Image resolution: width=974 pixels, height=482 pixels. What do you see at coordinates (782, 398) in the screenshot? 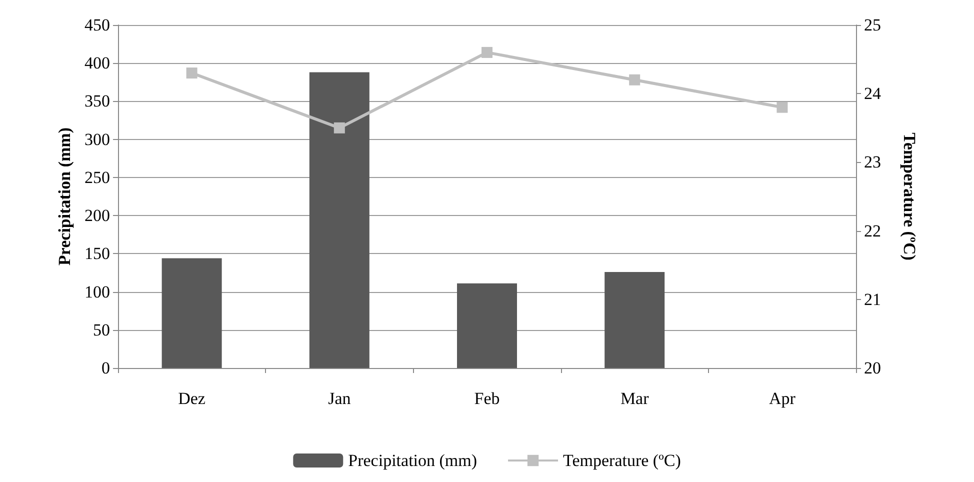
I see `x-tick-label: Apr` at bounding box center [782, 398].